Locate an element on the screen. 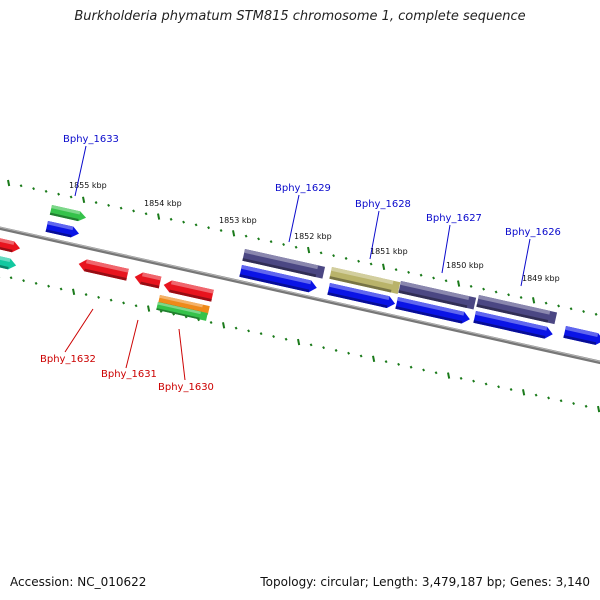 The image size is (600, 600). cds-offscreen-right is located at coordinates (581, 335).